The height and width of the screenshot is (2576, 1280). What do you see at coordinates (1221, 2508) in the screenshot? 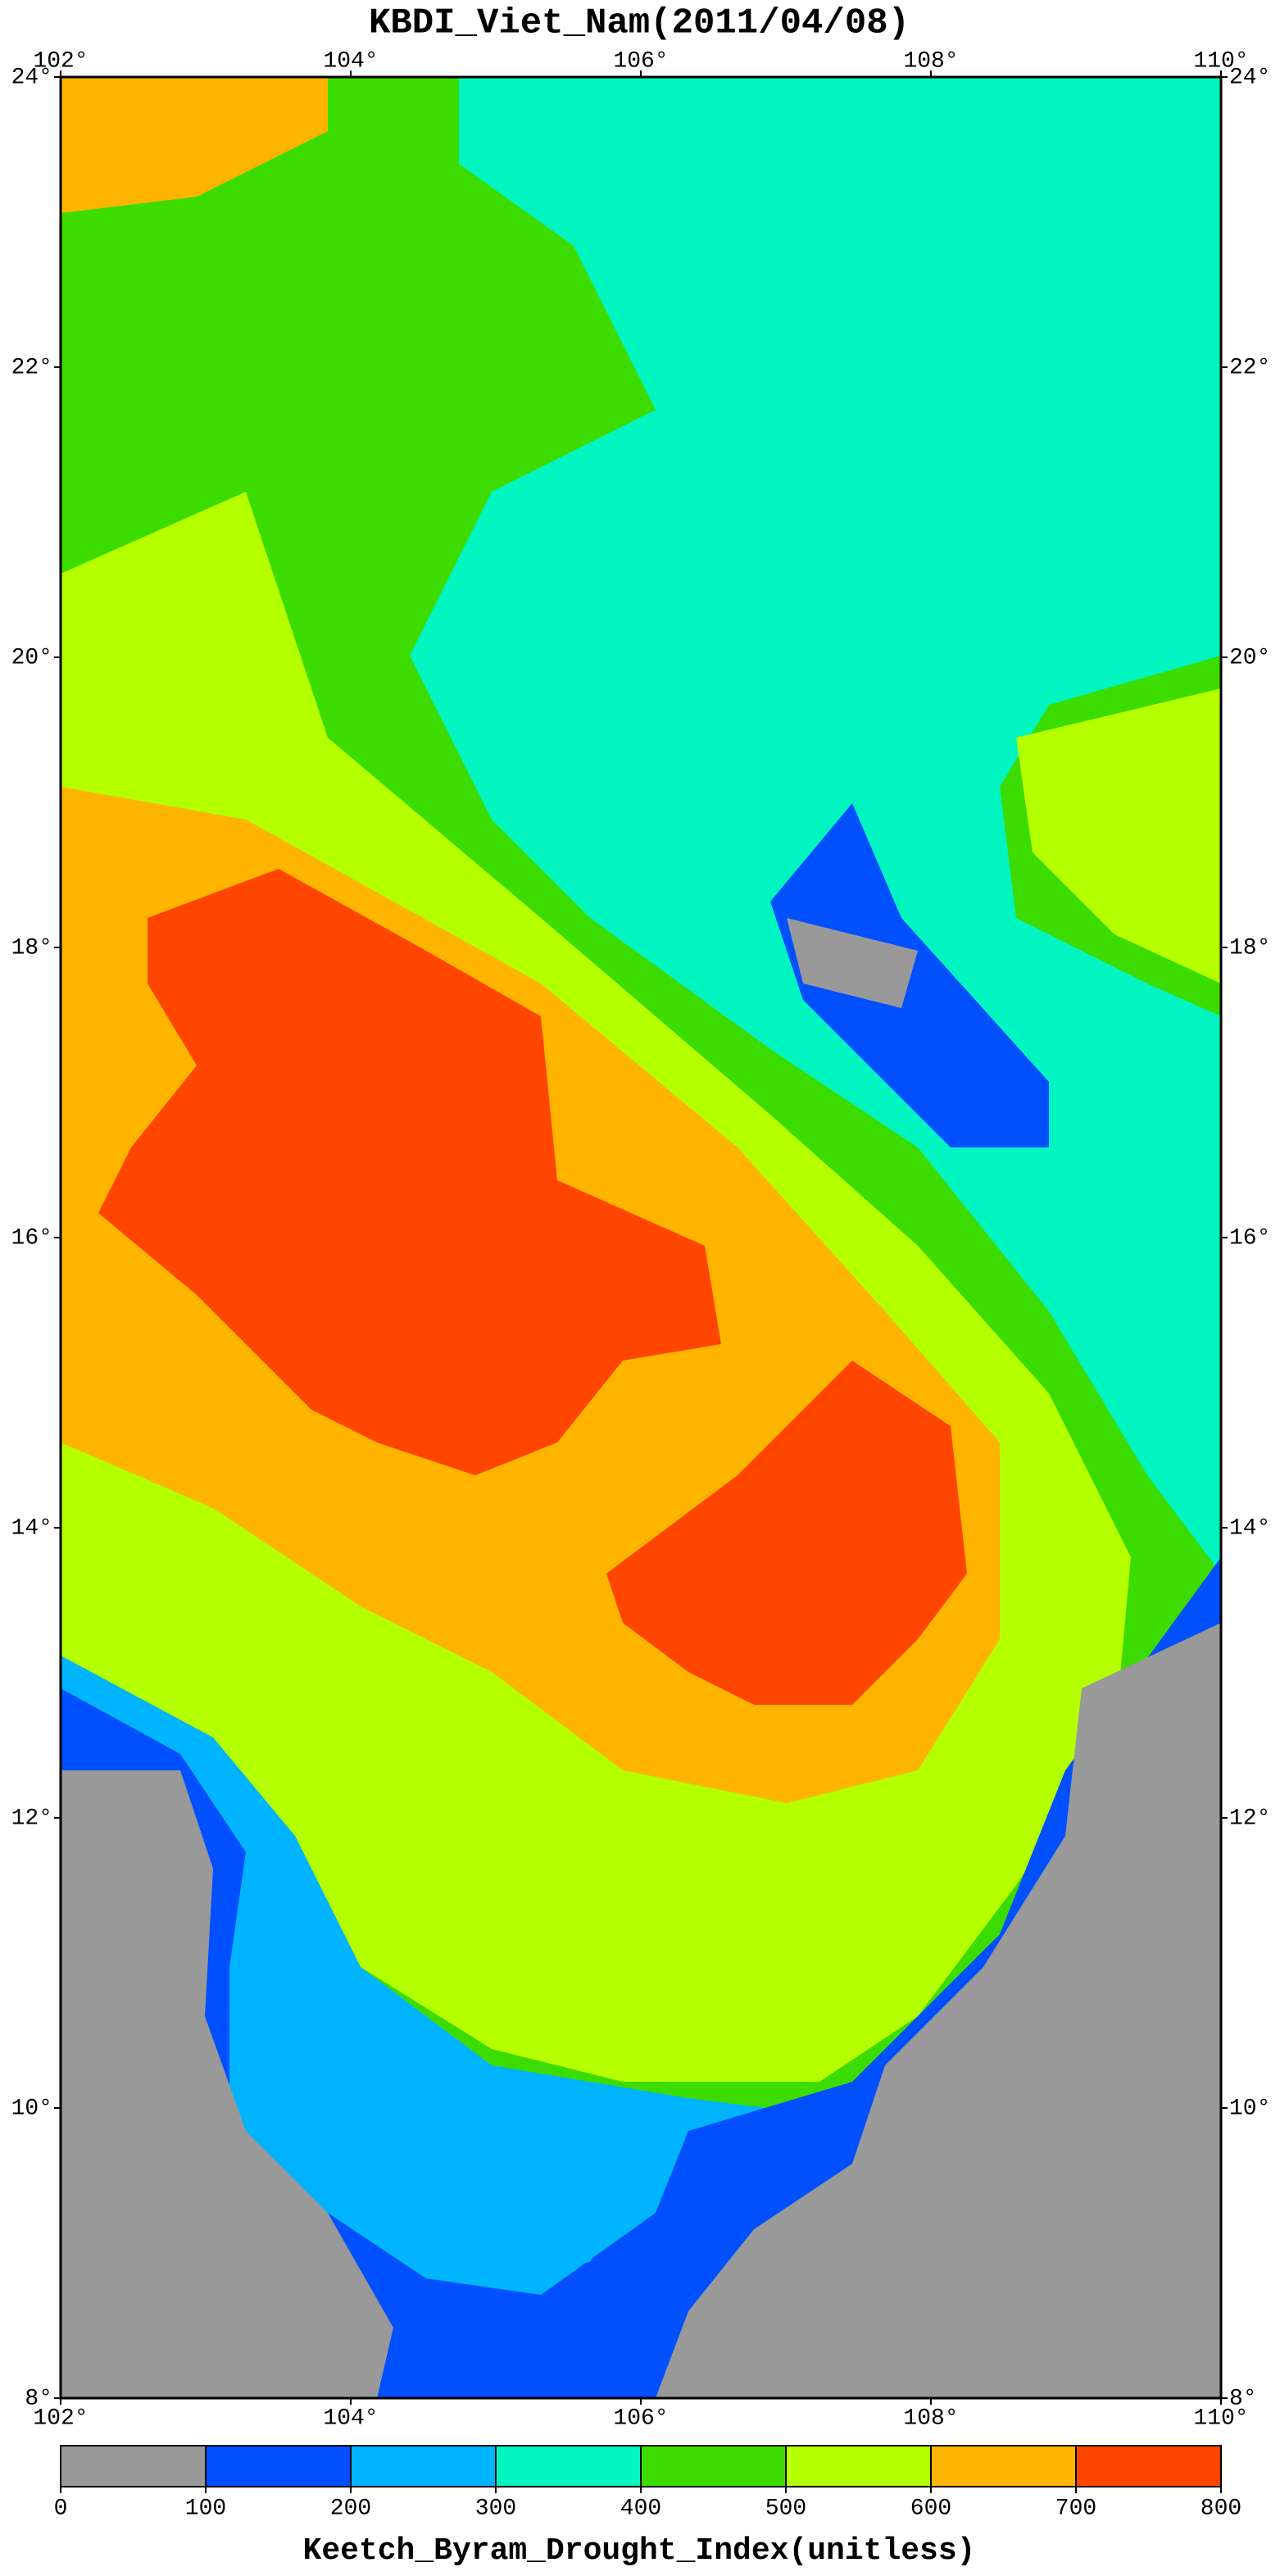
I see `colorbar-tick-label: 800` at bounding box center [1221, 2508].